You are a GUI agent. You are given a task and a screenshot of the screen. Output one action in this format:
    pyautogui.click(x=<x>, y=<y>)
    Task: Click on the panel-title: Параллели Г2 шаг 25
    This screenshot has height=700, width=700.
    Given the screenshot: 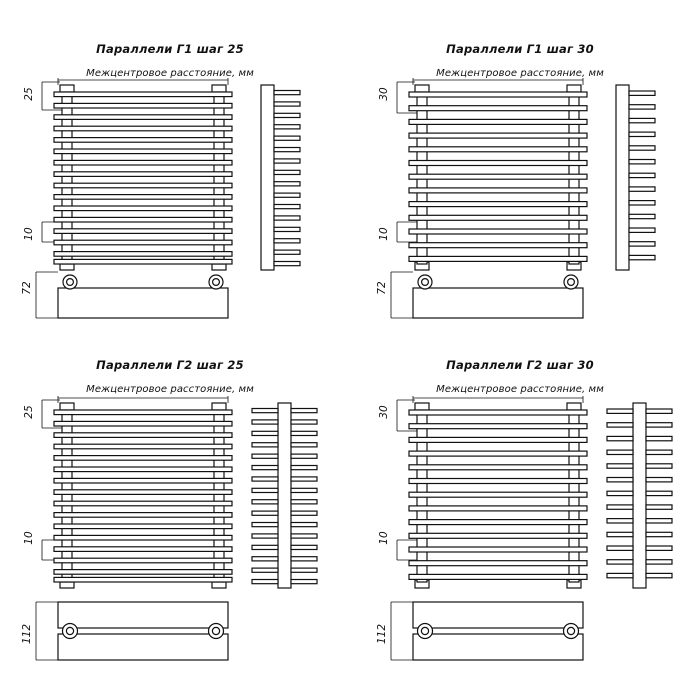 What is the action you would take?
    pyautogui.click(x=170, y=365)
    